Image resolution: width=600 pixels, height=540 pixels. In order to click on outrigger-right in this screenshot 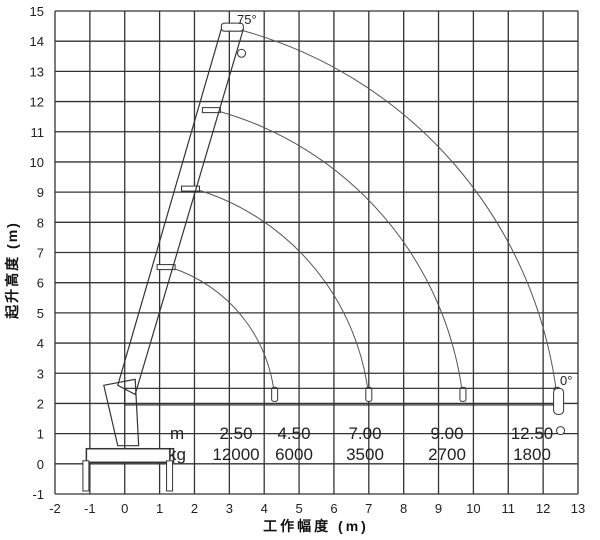, I will do `click(170, 476)`.